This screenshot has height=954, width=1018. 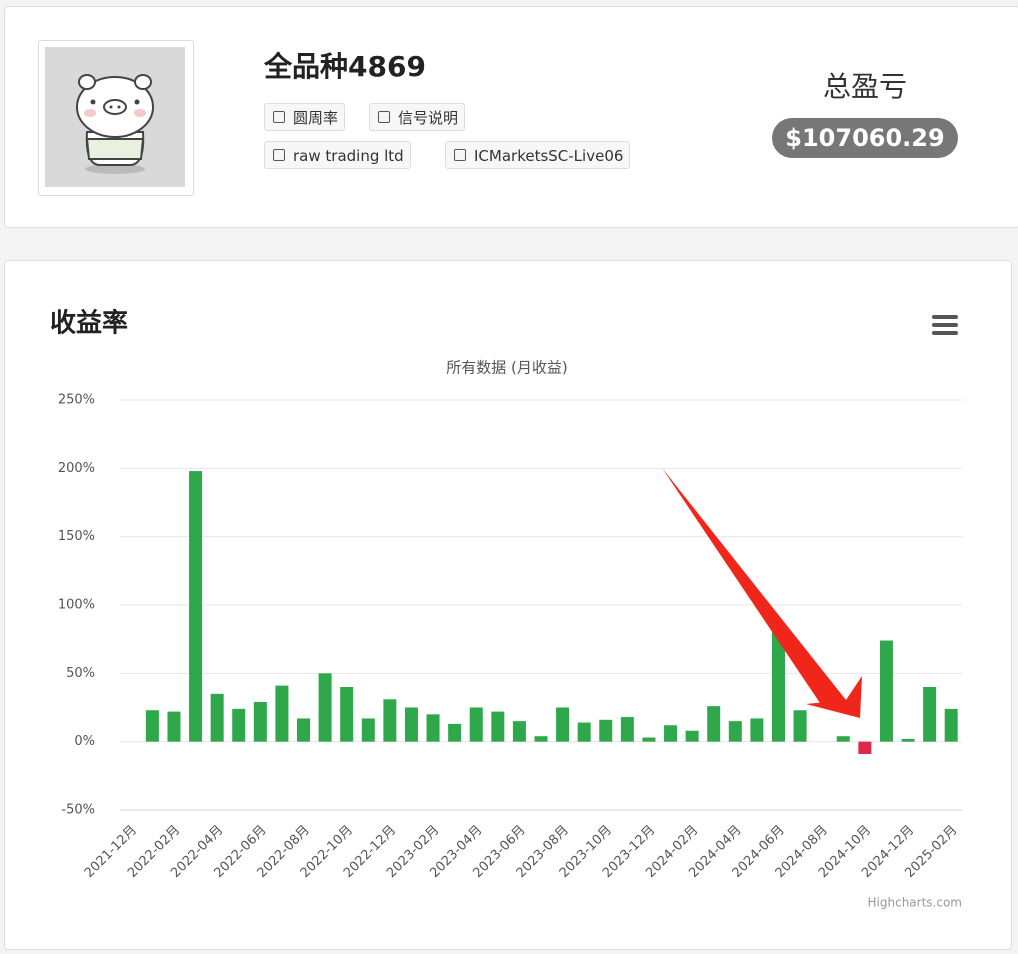 I want to click on menu-button, so click(x=945, y=325).